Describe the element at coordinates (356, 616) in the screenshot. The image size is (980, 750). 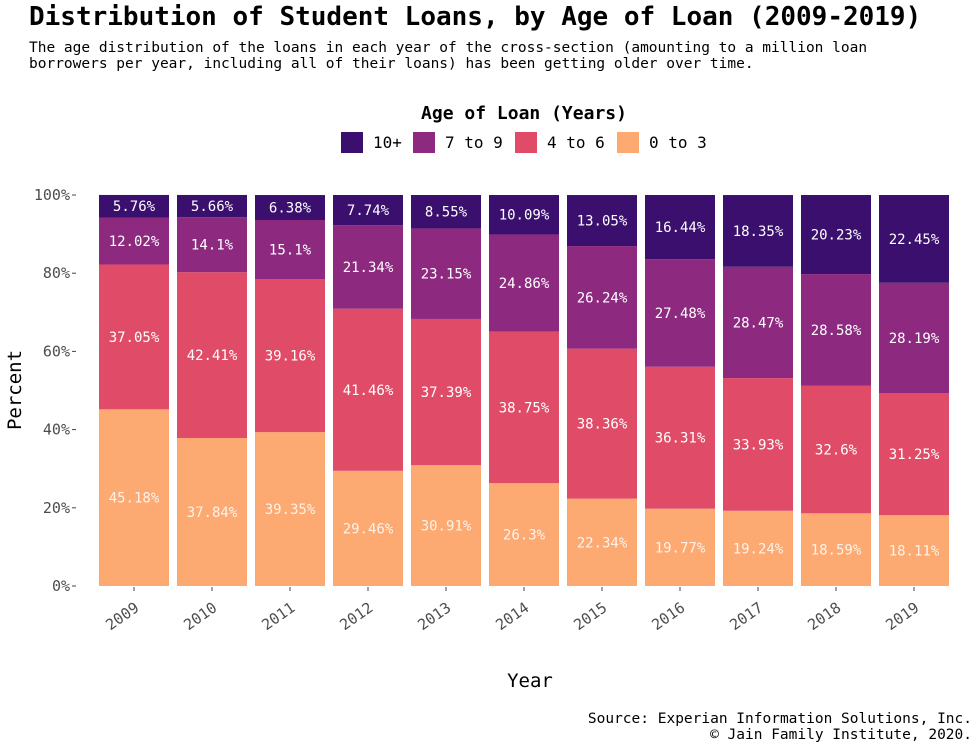
I see `x-tick-label: 2012` at that location.